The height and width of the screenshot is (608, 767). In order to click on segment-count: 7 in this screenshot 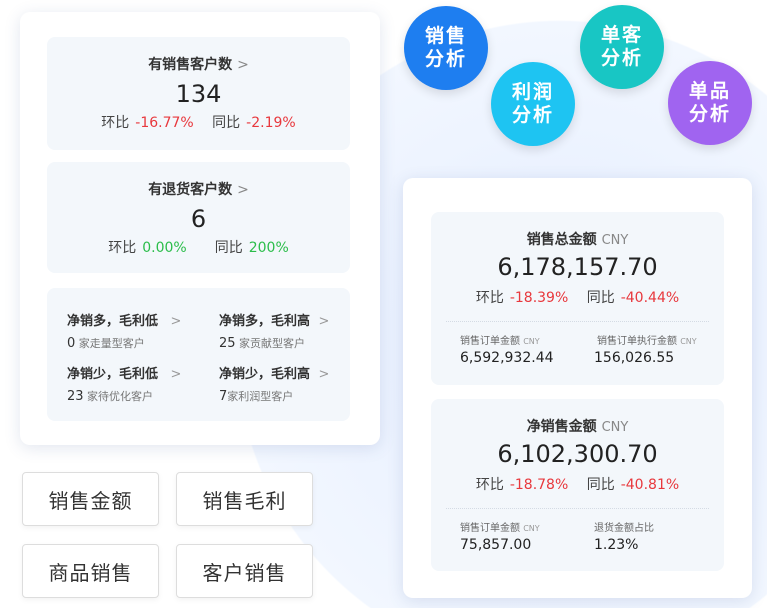, I will do `click(223, 396)`.